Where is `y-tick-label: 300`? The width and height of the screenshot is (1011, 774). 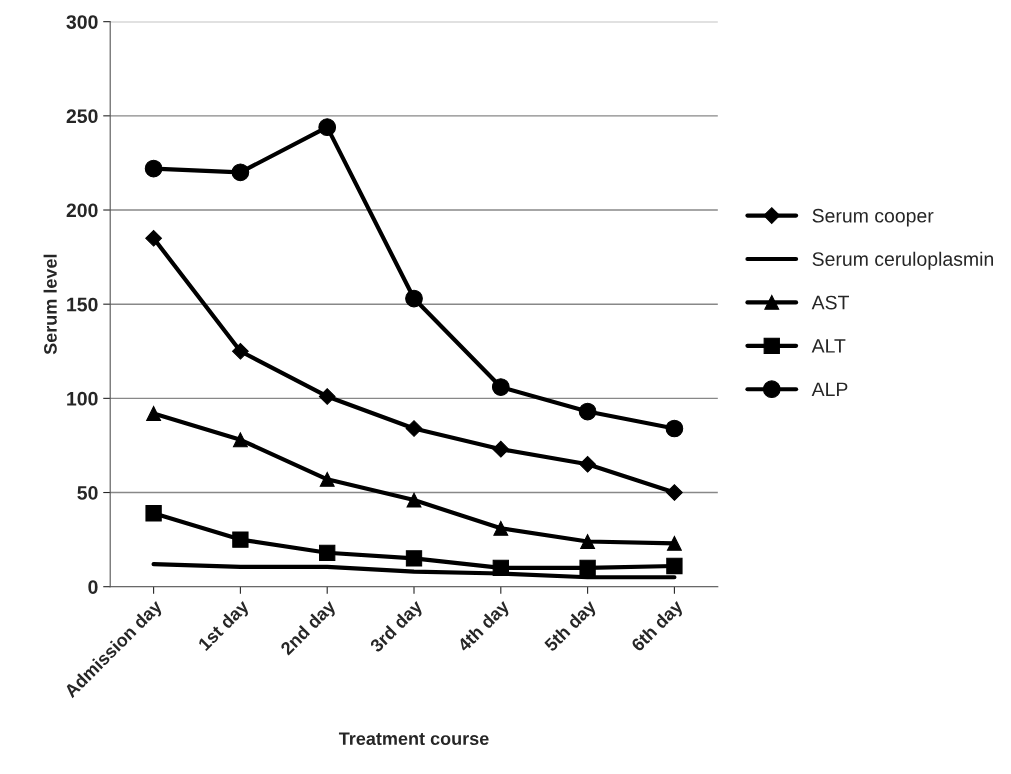
y-tick-label: 300 is located at coordinates (82, 22).